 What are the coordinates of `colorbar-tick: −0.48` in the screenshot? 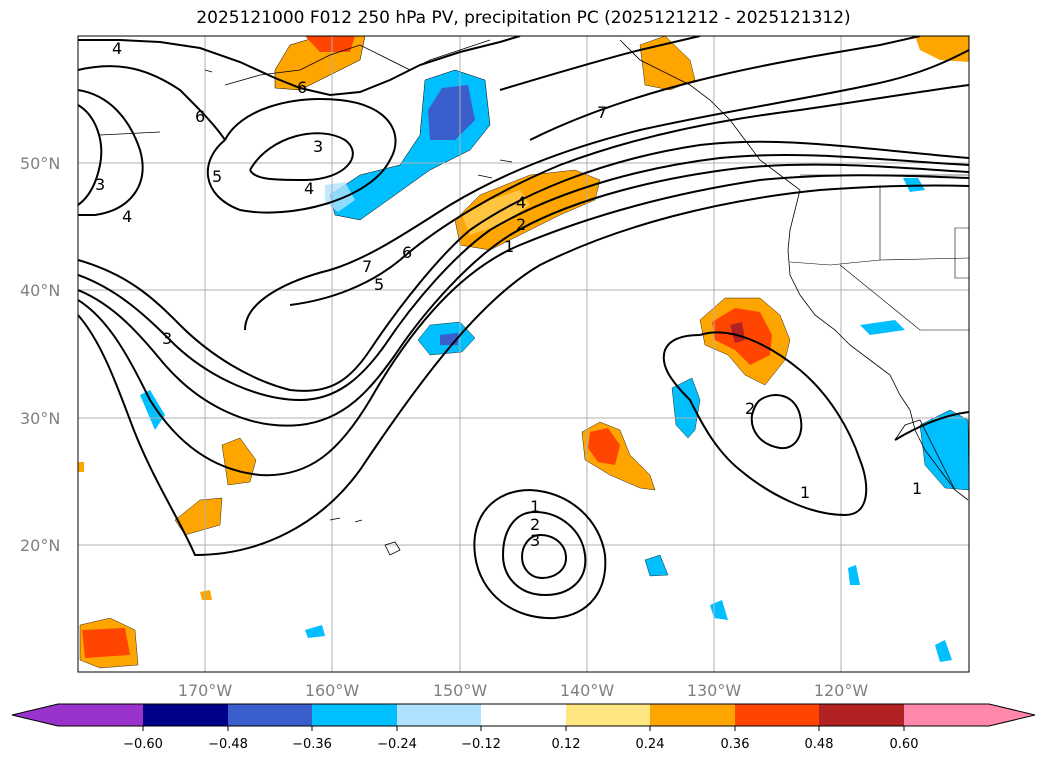 It's located at (228, 744).